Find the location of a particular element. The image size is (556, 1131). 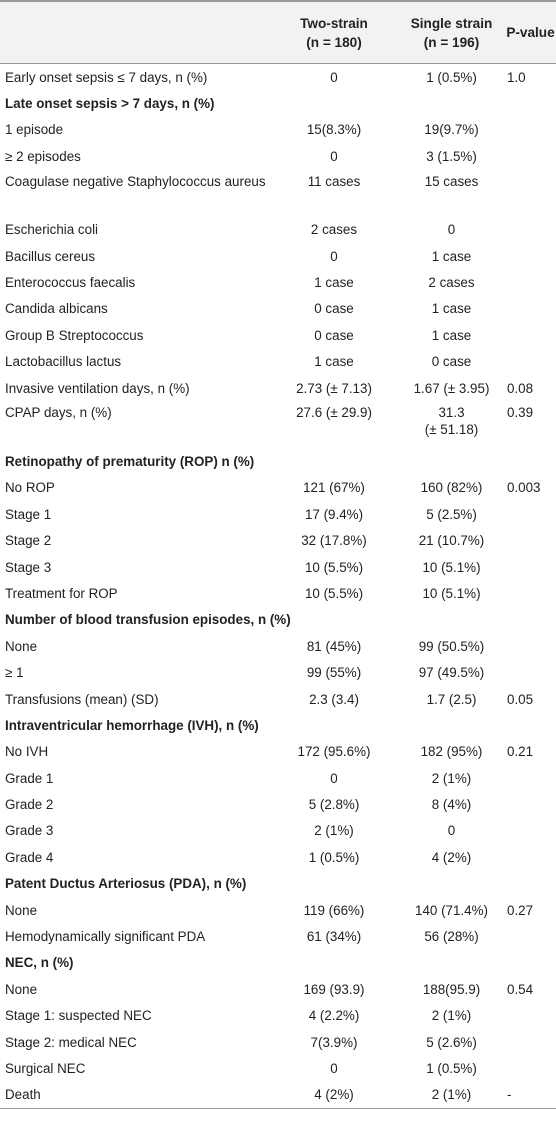

two-strain-value: 2 cases is located at coordinates (334, 230).